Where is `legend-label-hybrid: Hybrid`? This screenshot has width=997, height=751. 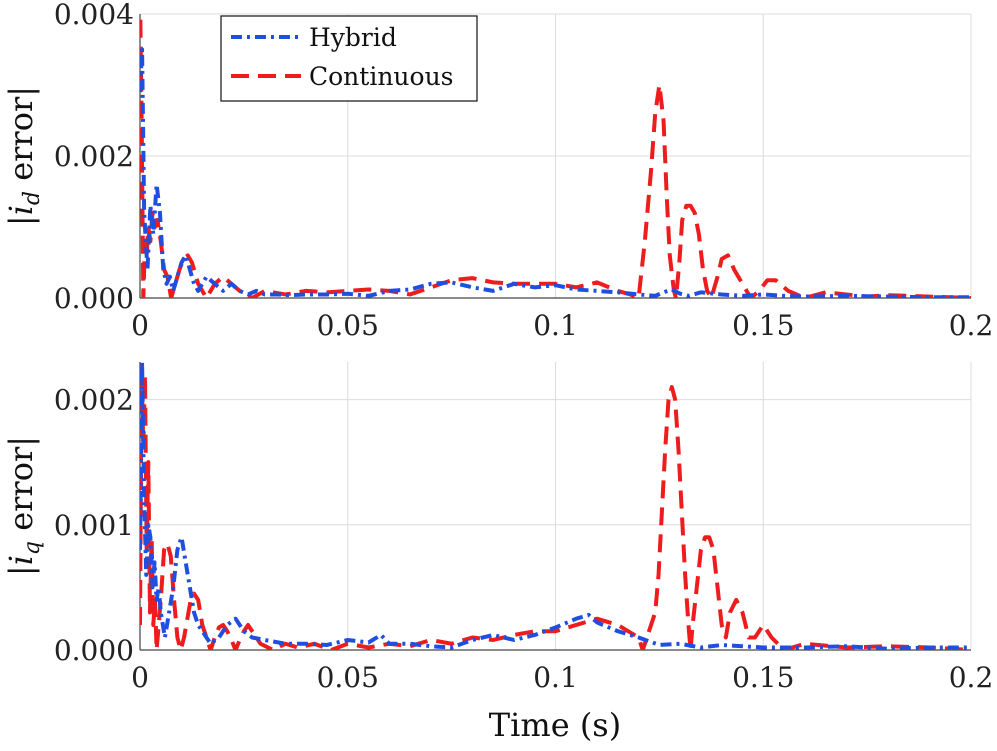 legend-label-hybrid: Hybrid is located at coordinates (353, 37).